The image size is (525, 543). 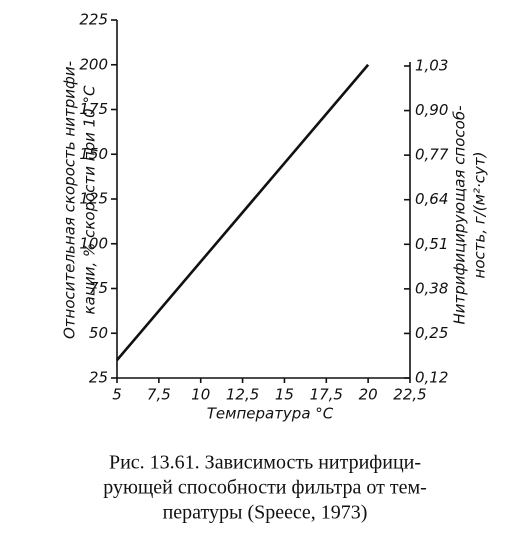 I want to click on x-tick-label: 15, so click(x=284, y=395).